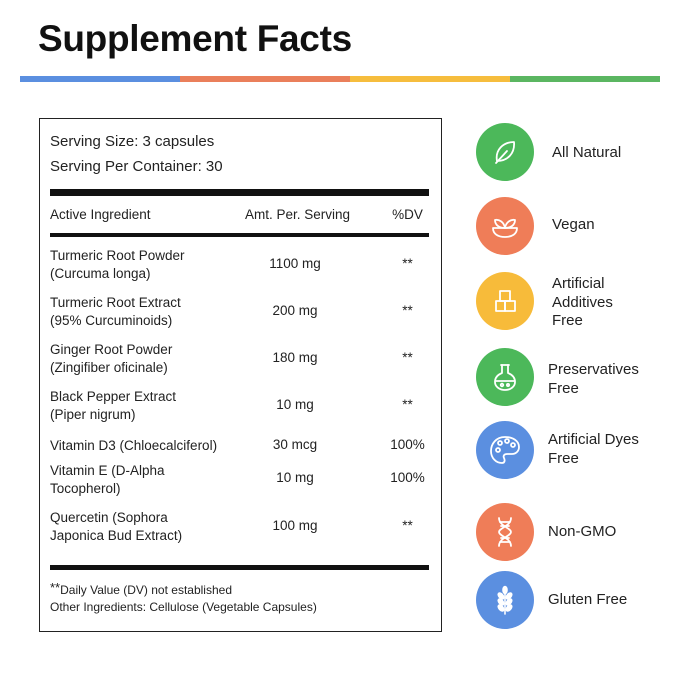 This screenshot has height=679, width=679. Describe the element at coordinates (239, 235) in the screenshot. I see `header-divider` at that location.